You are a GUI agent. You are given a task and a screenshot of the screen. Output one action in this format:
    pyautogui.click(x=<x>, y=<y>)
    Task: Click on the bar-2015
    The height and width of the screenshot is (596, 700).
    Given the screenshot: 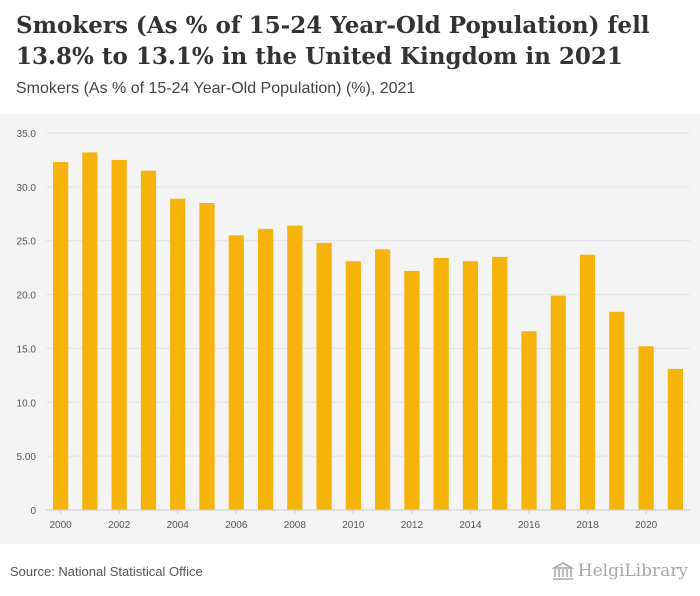 What is the action you would take?
    pyautogui.click(x=500, y=383)
    